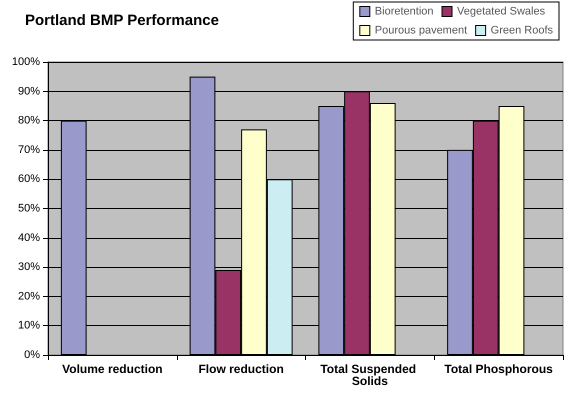 This screenshot has height=410, width=571. Describe the element at coordinates (29, 91) in the screenshot. I see `y-tick-label: 90%` at that location.